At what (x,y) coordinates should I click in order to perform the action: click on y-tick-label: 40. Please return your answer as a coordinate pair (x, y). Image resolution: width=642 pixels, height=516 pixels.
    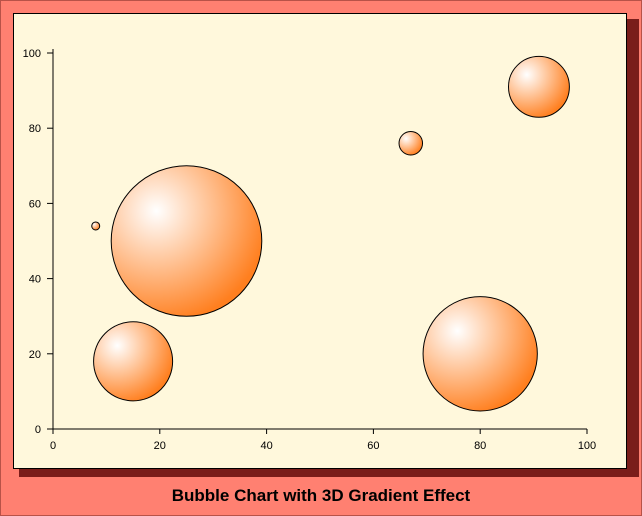
    Looking at the image, I should click on (35, 280).